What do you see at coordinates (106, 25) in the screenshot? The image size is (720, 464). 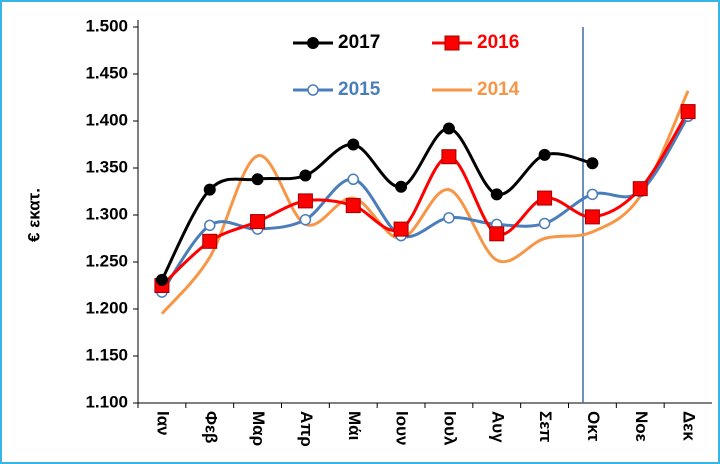 I see `y-tick-label: 1.500` at bounding box center [106, 25].